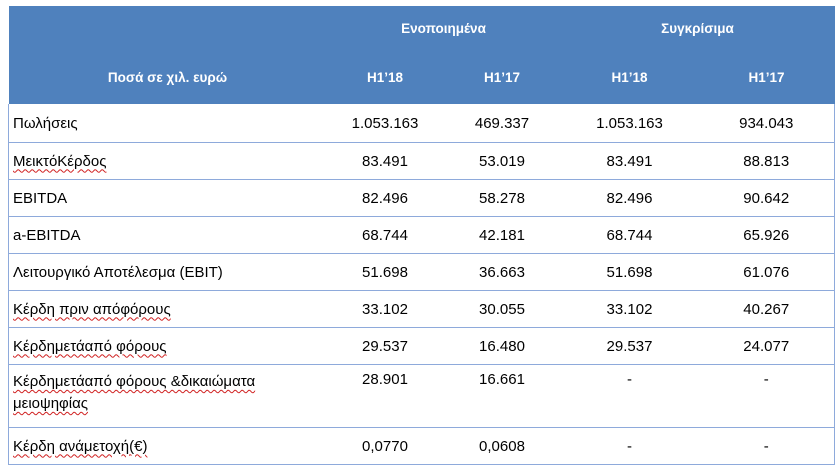 Image resolution: width=837 pixels, height=474 pixels. What do you see at coordinates (167, 346) in the screenshot?
I see `row-label-cell: Κέρδημετάαπό φόρους` at bounding box center [167, 346].